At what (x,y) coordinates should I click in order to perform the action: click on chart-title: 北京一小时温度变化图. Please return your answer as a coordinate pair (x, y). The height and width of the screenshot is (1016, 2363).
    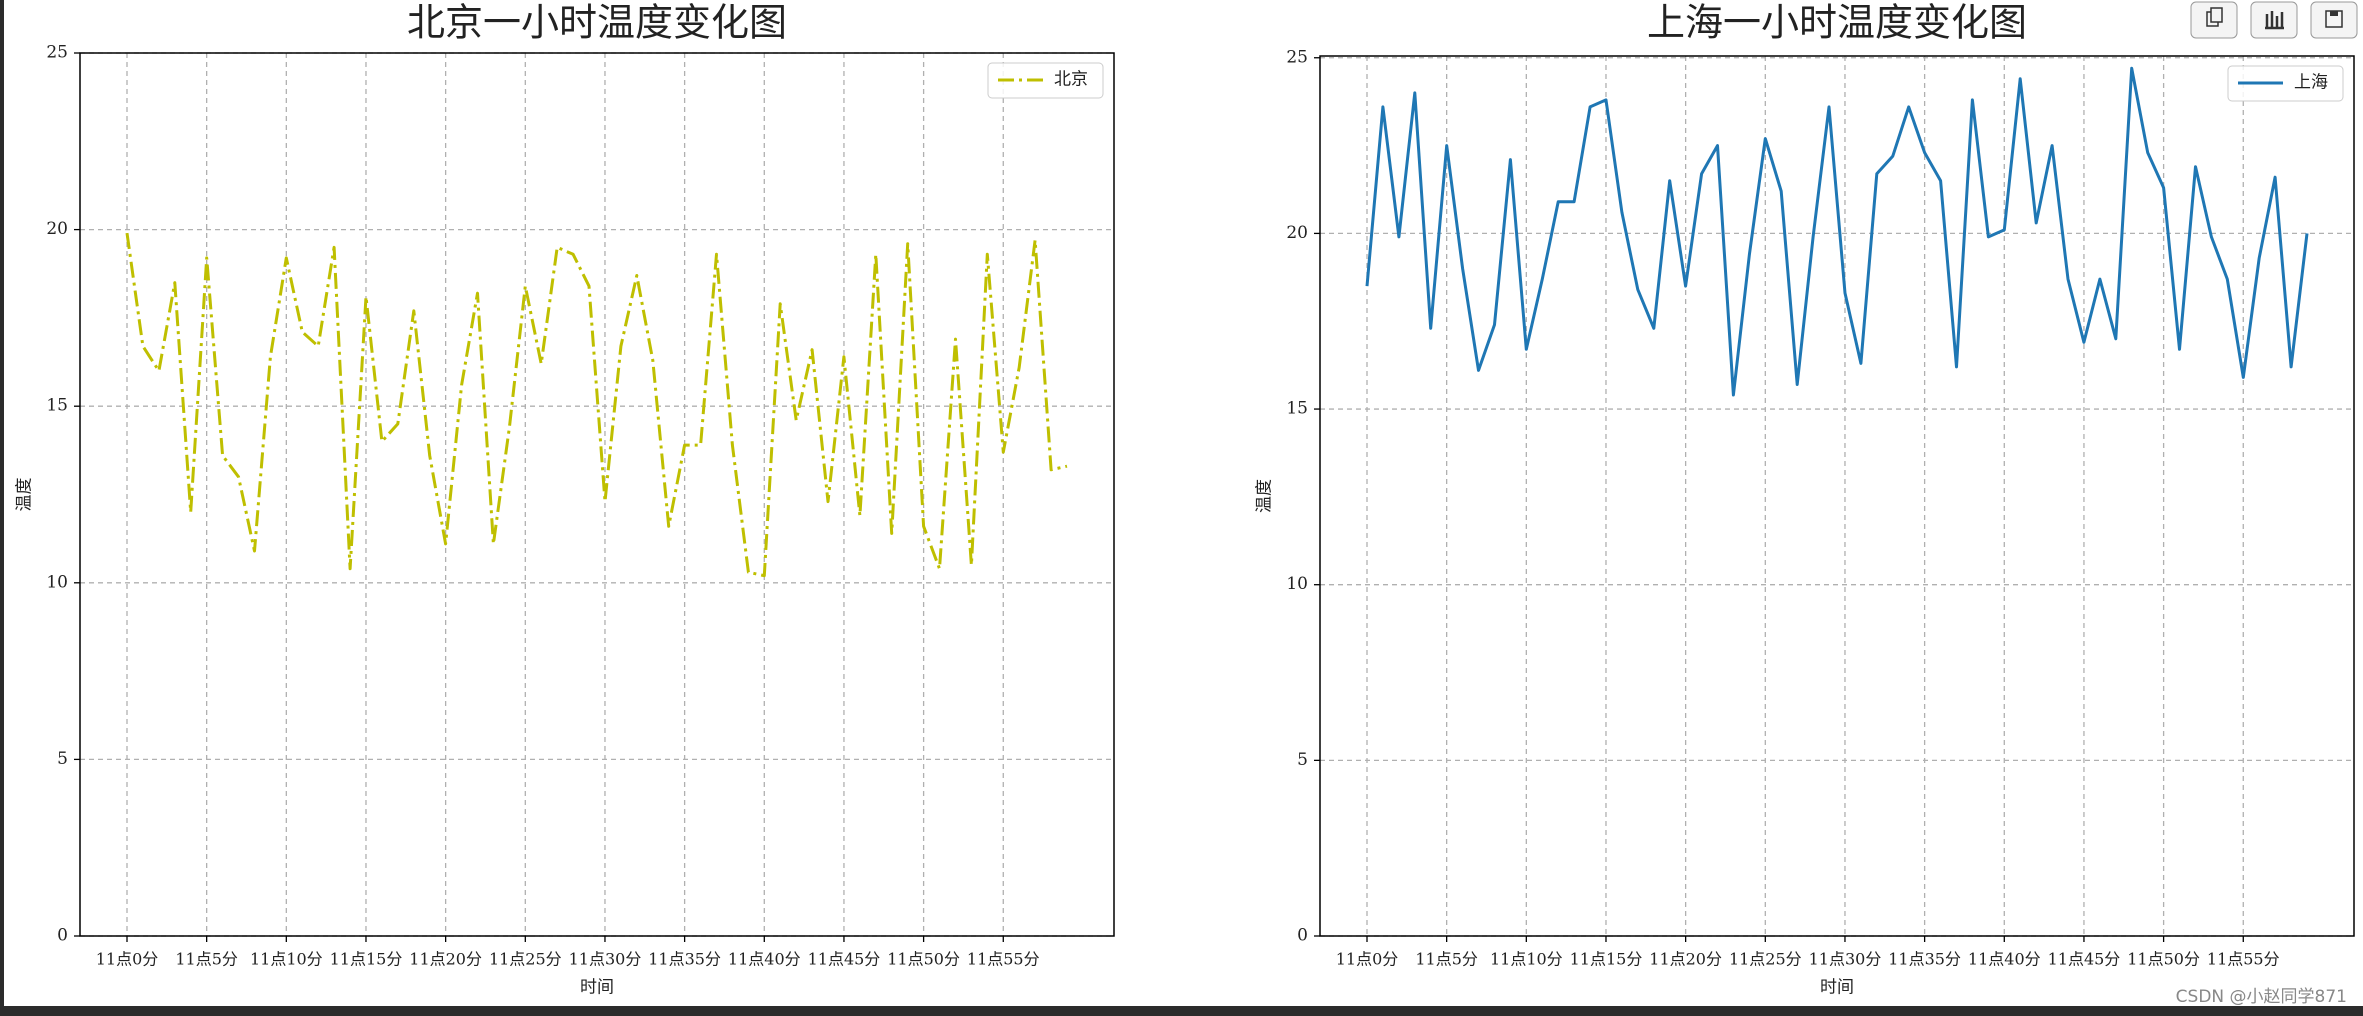
    Looking at the image, I should click on (597, 23).